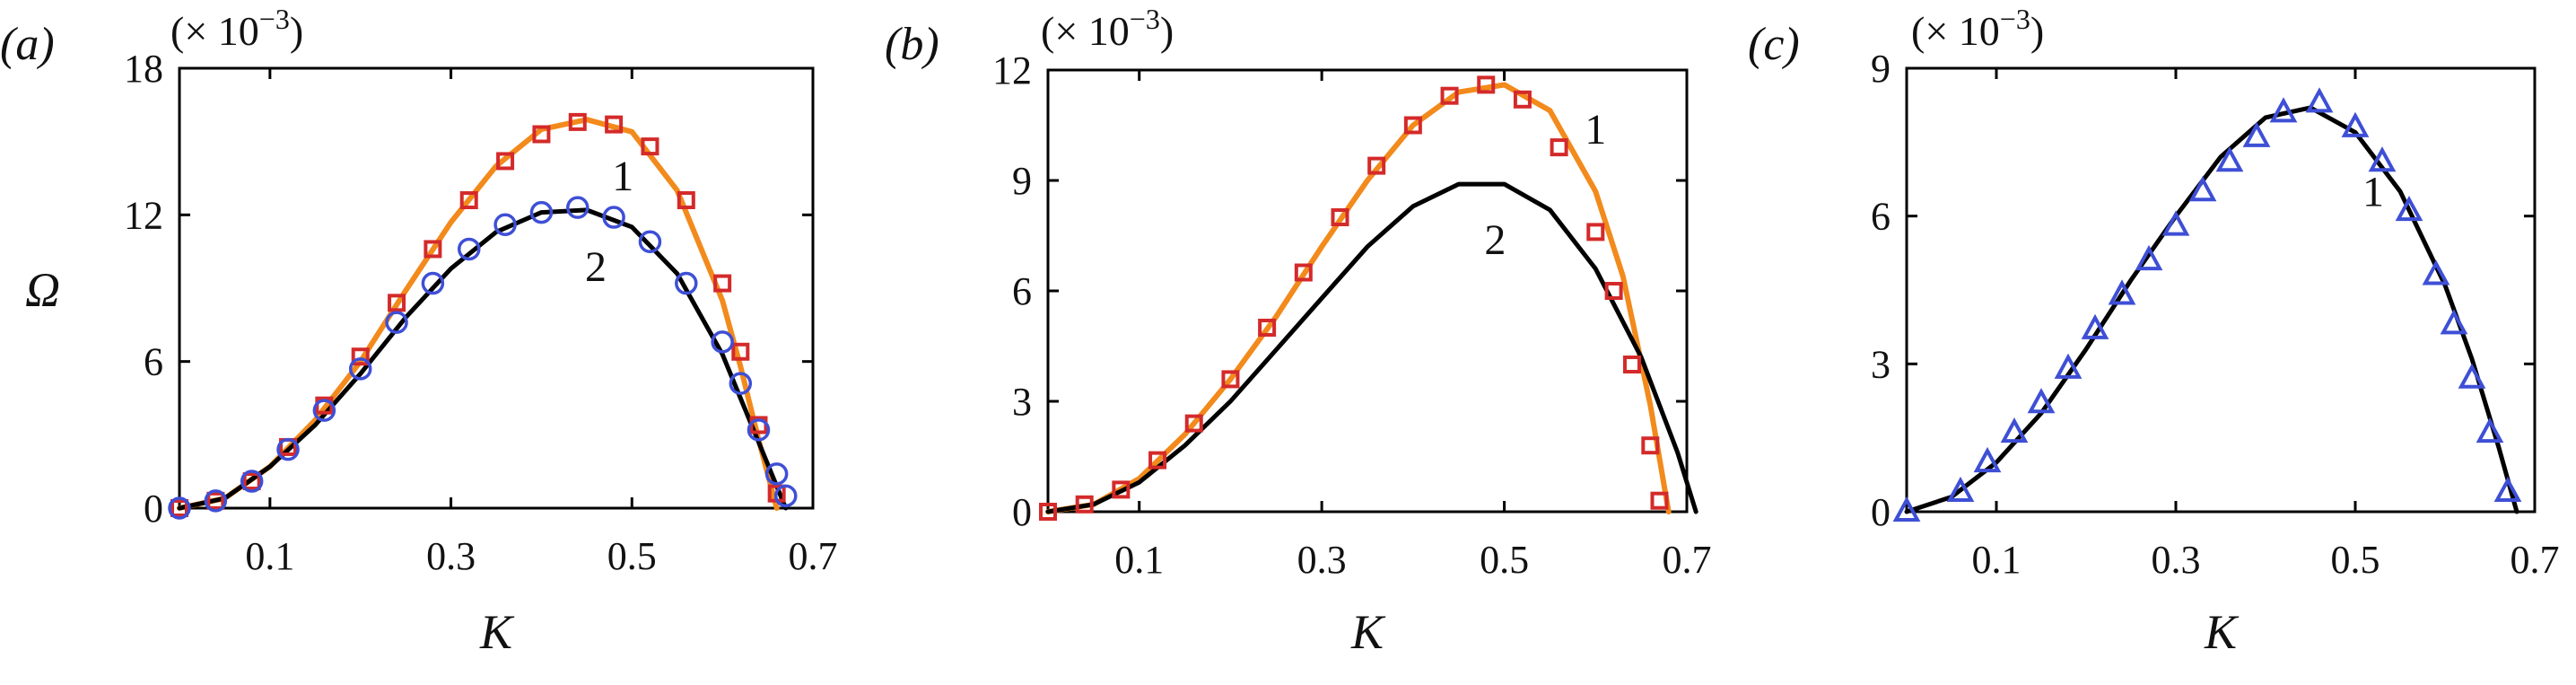 The image size is (2576, 685). Describe the element at coordinates (1495, 240) in the screenshot. I see `curve-label: 2` at that location.